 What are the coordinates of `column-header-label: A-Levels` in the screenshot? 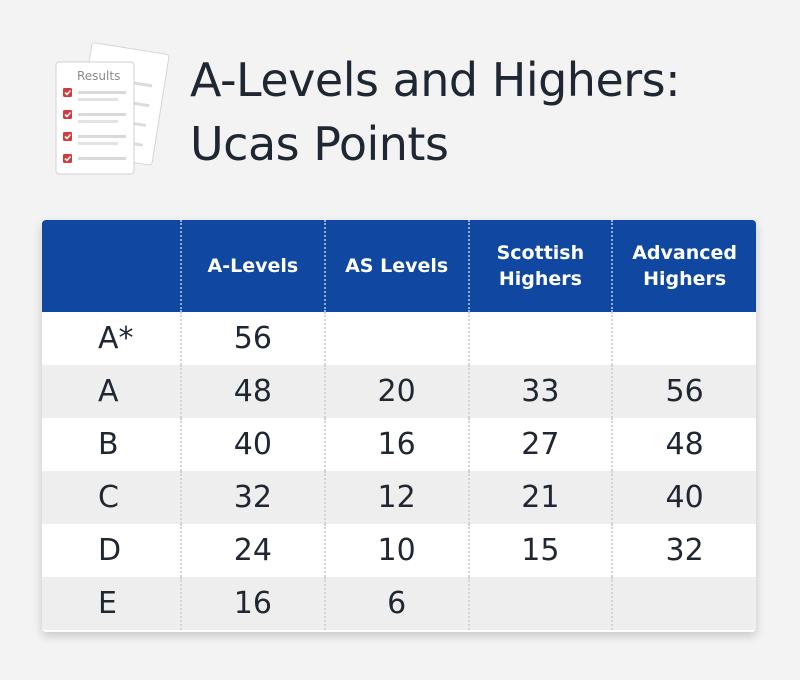 It's located at (253, 266).